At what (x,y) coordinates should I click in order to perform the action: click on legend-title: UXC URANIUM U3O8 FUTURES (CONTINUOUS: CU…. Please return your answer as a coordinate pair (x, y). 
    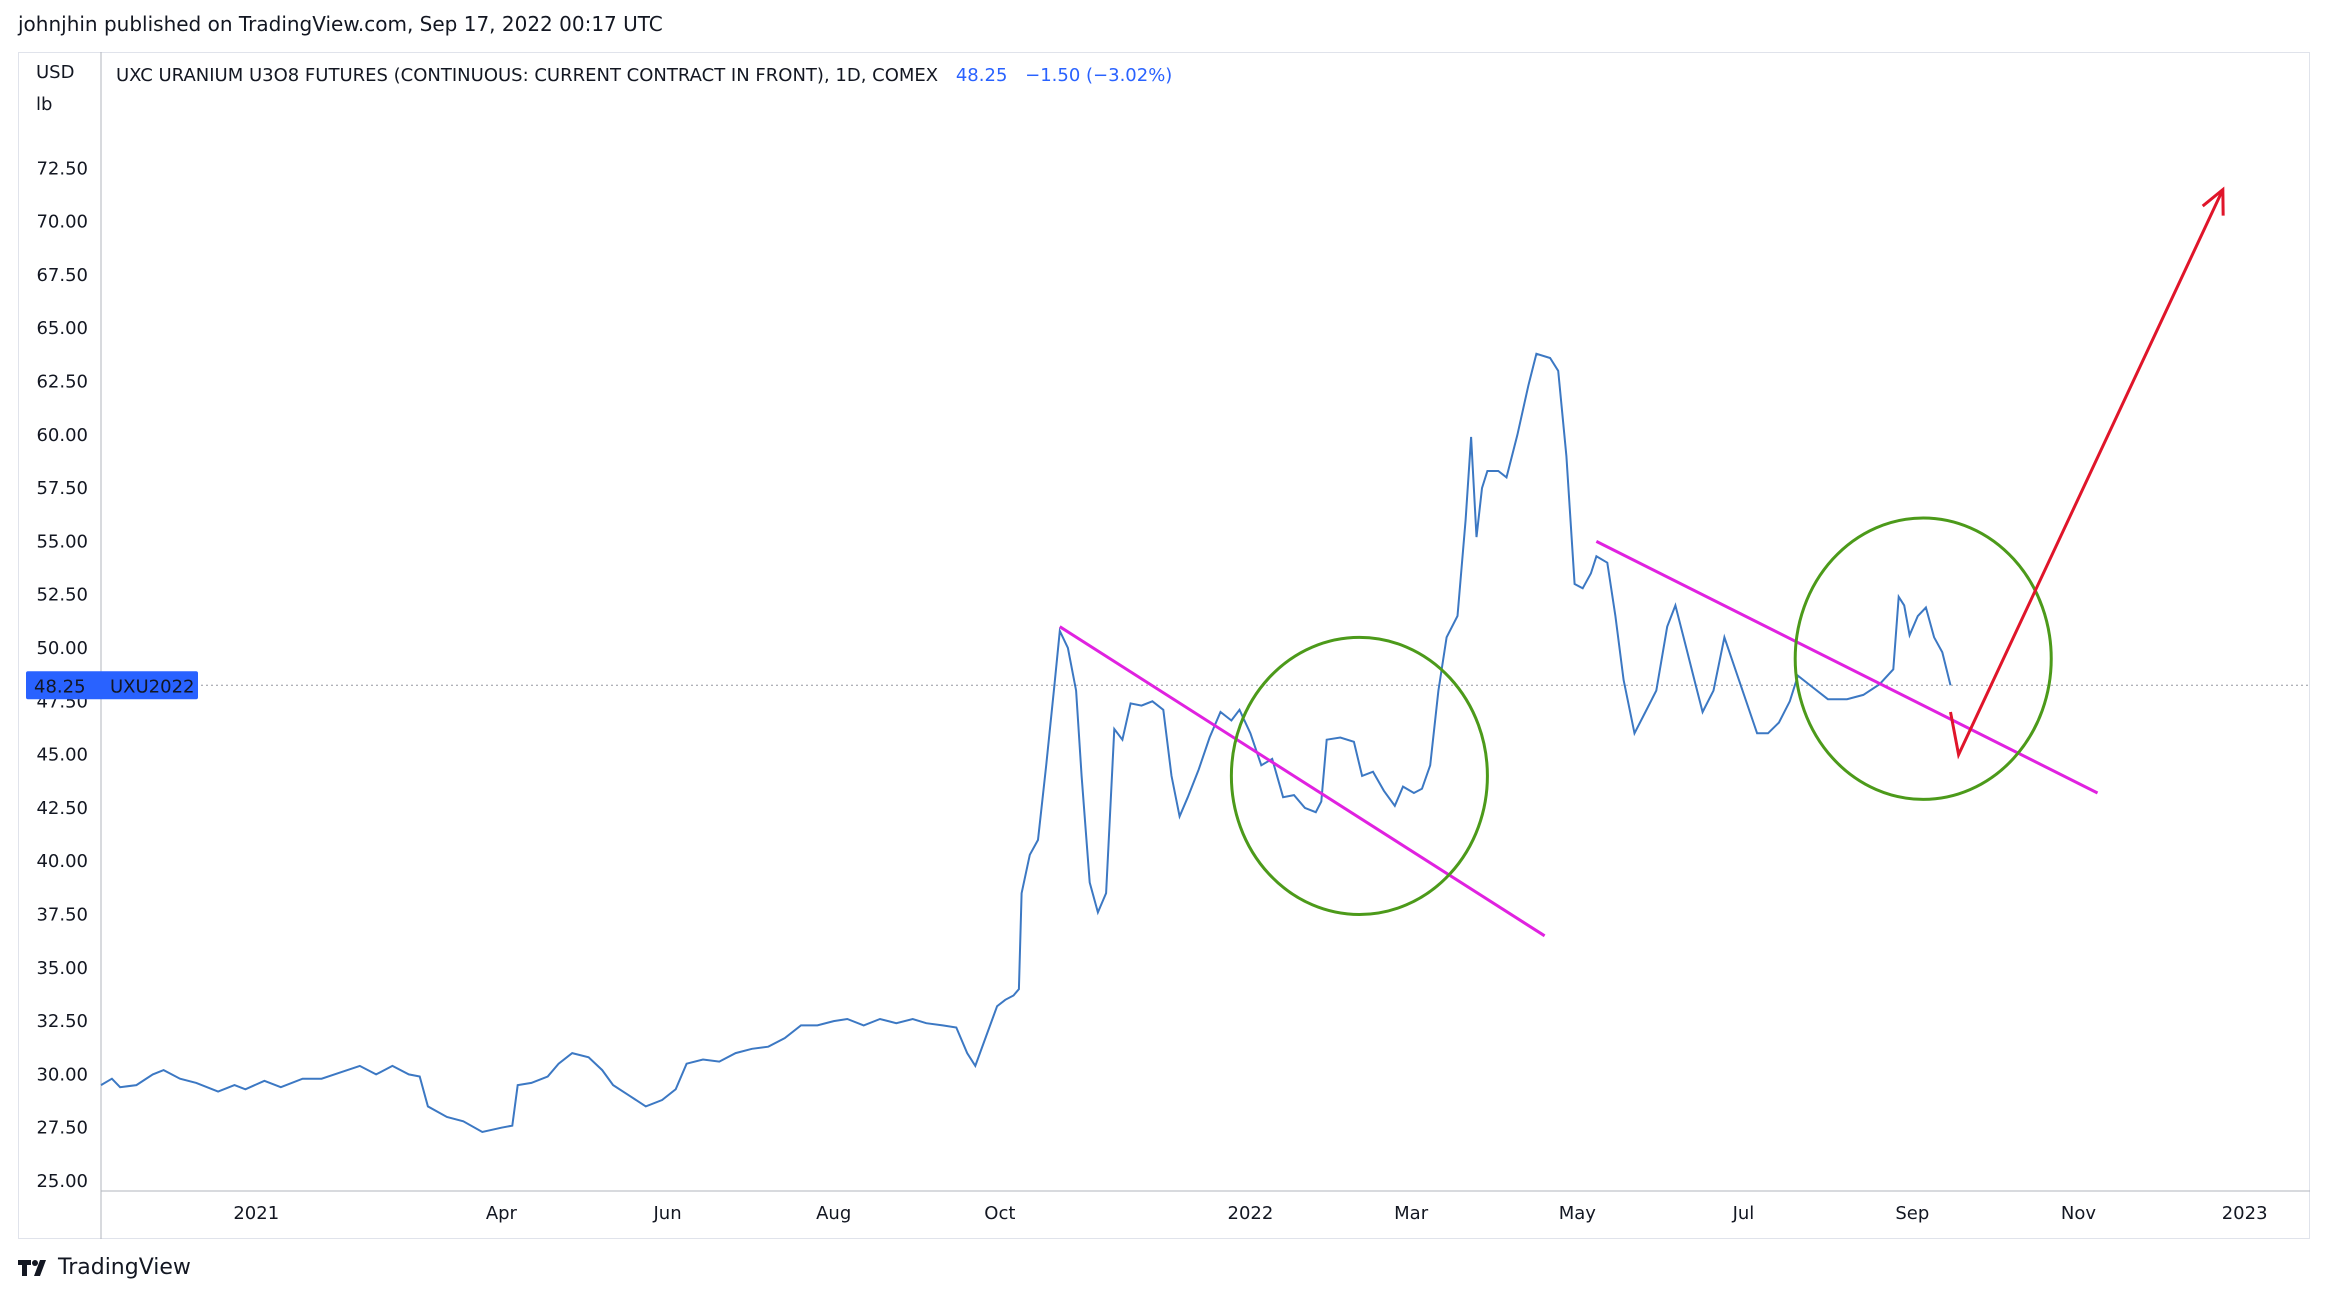
    Looking at the image, I should click on (527, 75).